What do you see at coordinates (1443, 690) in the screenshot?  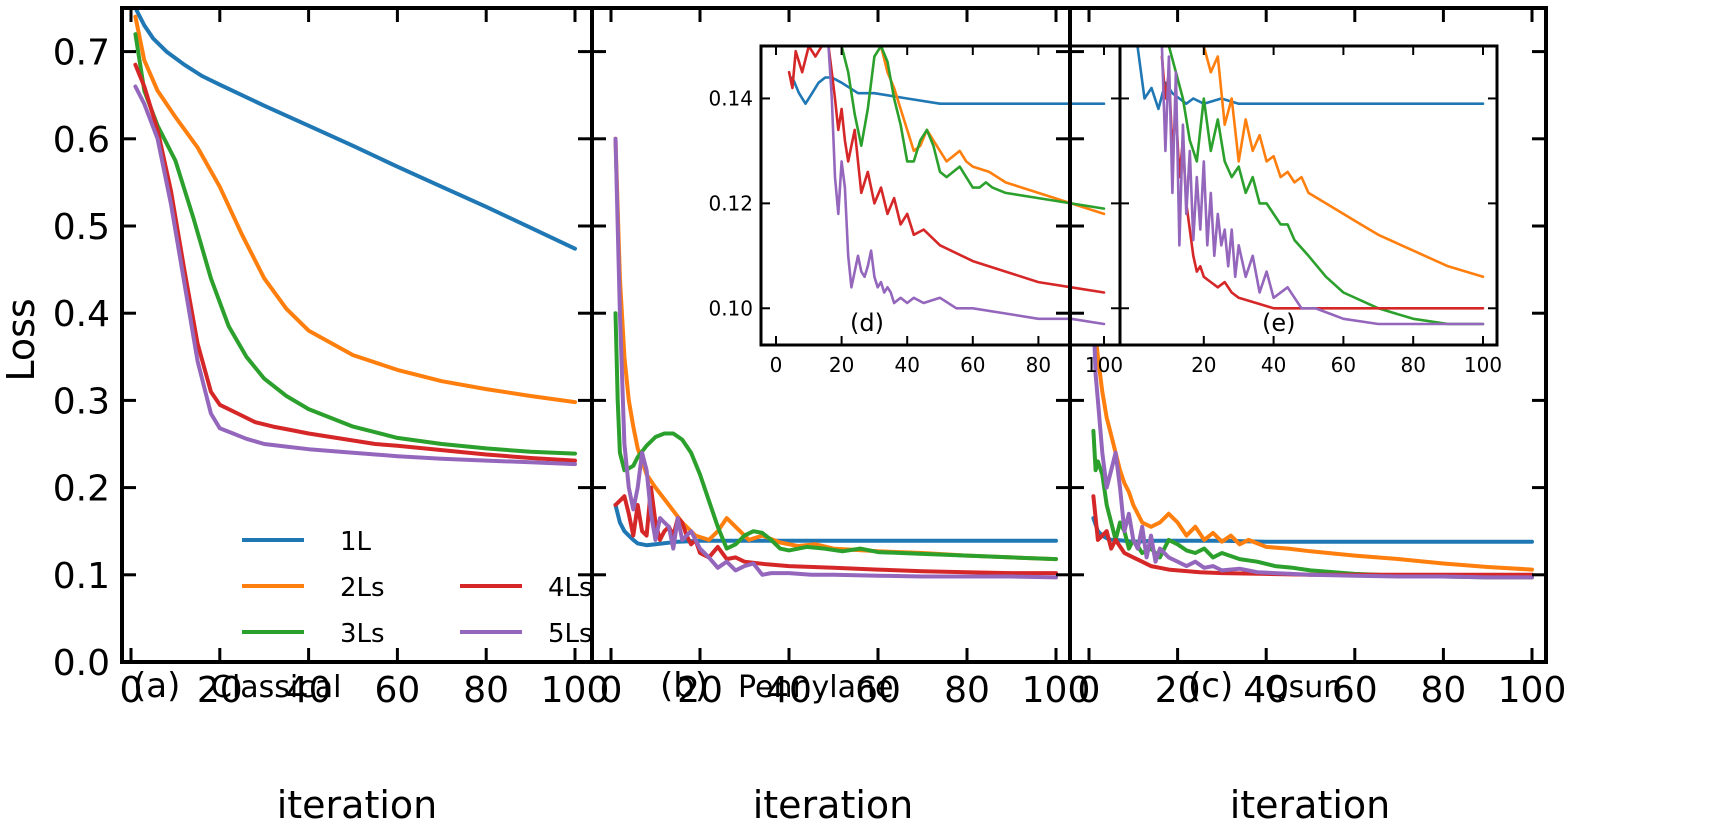 I see `x-tick-label-c-80: 80` at bounding box center [1443, 690].